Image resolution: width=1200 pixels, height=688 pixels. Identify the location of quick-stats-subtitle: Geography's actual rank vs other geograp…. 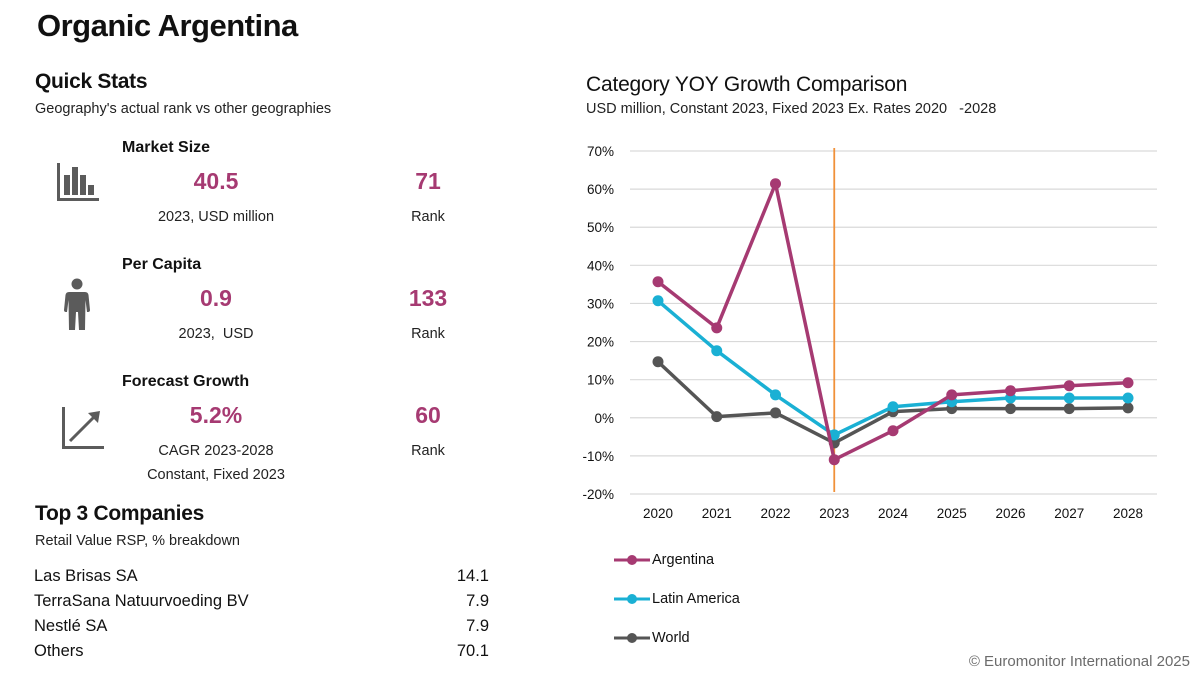
(183, 109).